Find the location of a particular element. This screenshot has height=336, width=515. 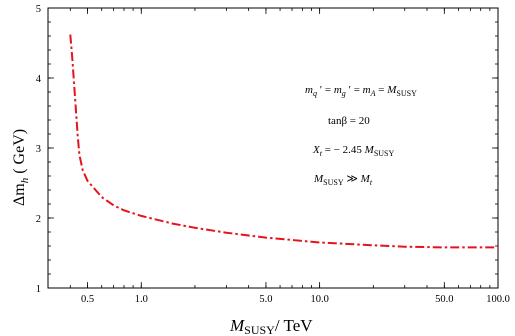

x-tick-label: 1.0 is located at coordinates (141, 299).